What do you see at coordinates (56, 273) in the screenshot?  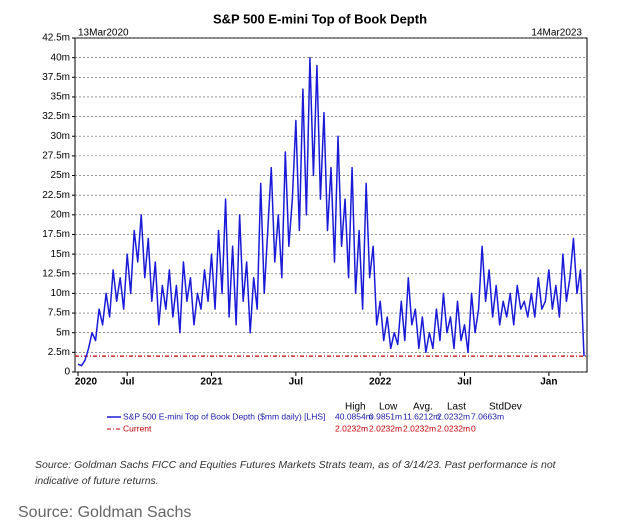 I see `y-tick-label: 12.5m` at bounding box center [56, 273].